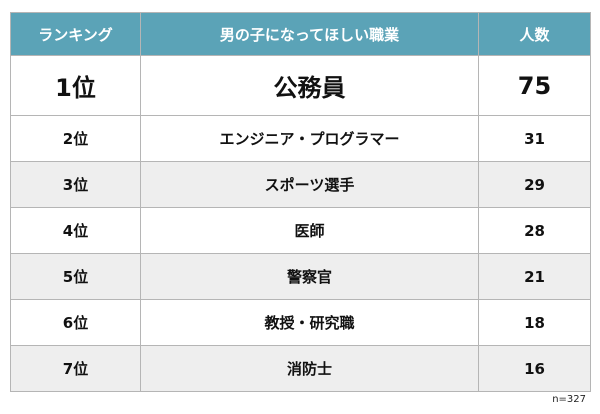 The width and height of the screenshot is (600, 414). Describe the element at coordinates (75, 138) in the screenshot. I see `rank-cell: 2位` at that location.